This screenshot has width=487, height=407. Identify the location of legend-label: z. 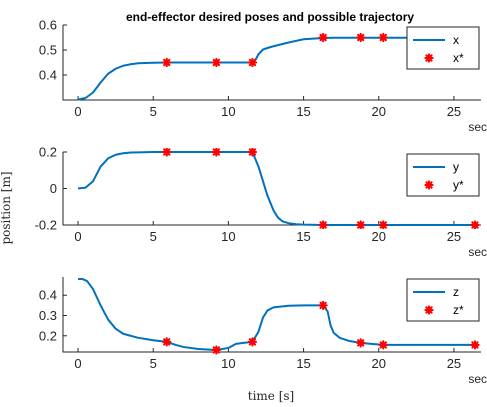
(456, 292).